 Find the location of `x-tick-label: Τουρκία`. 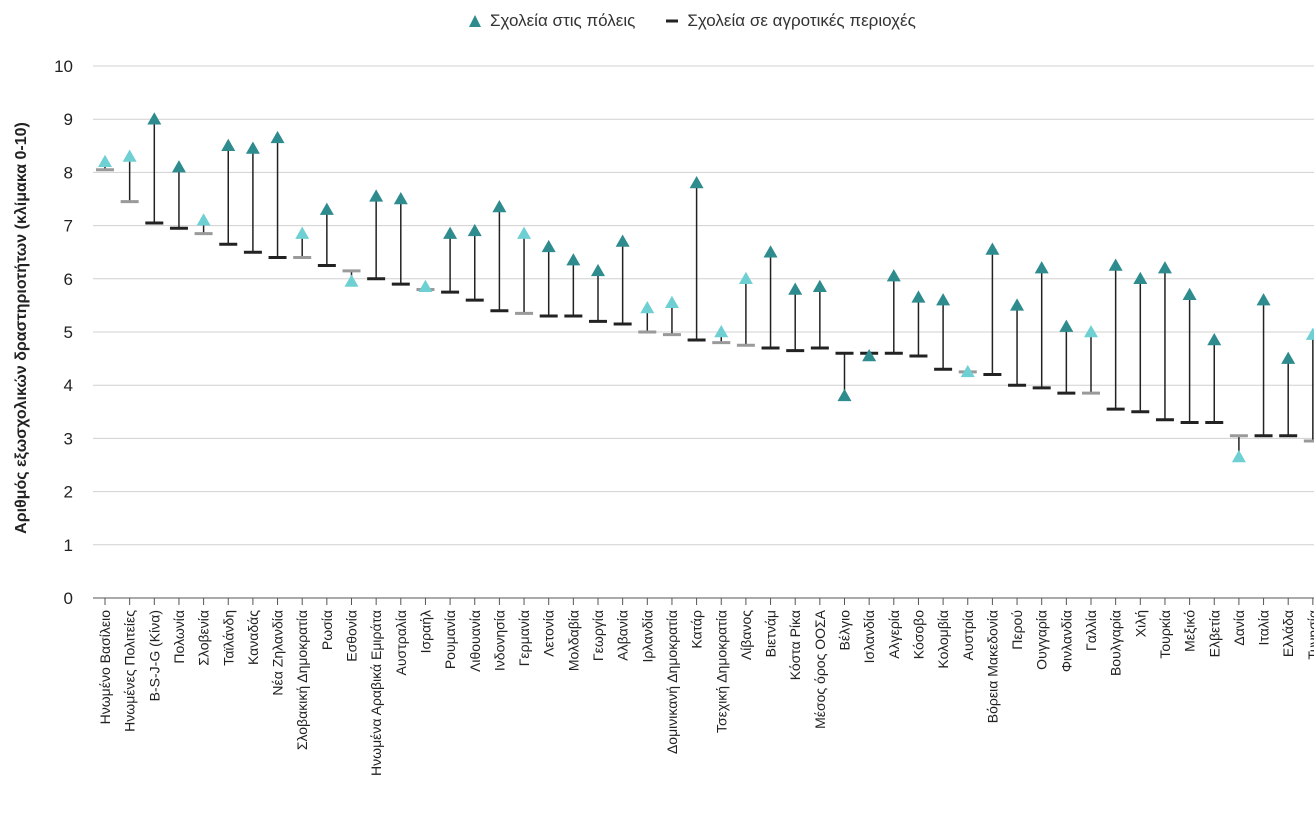

x-tick-label: Τουρκία is located at coordinates (1165, 634).